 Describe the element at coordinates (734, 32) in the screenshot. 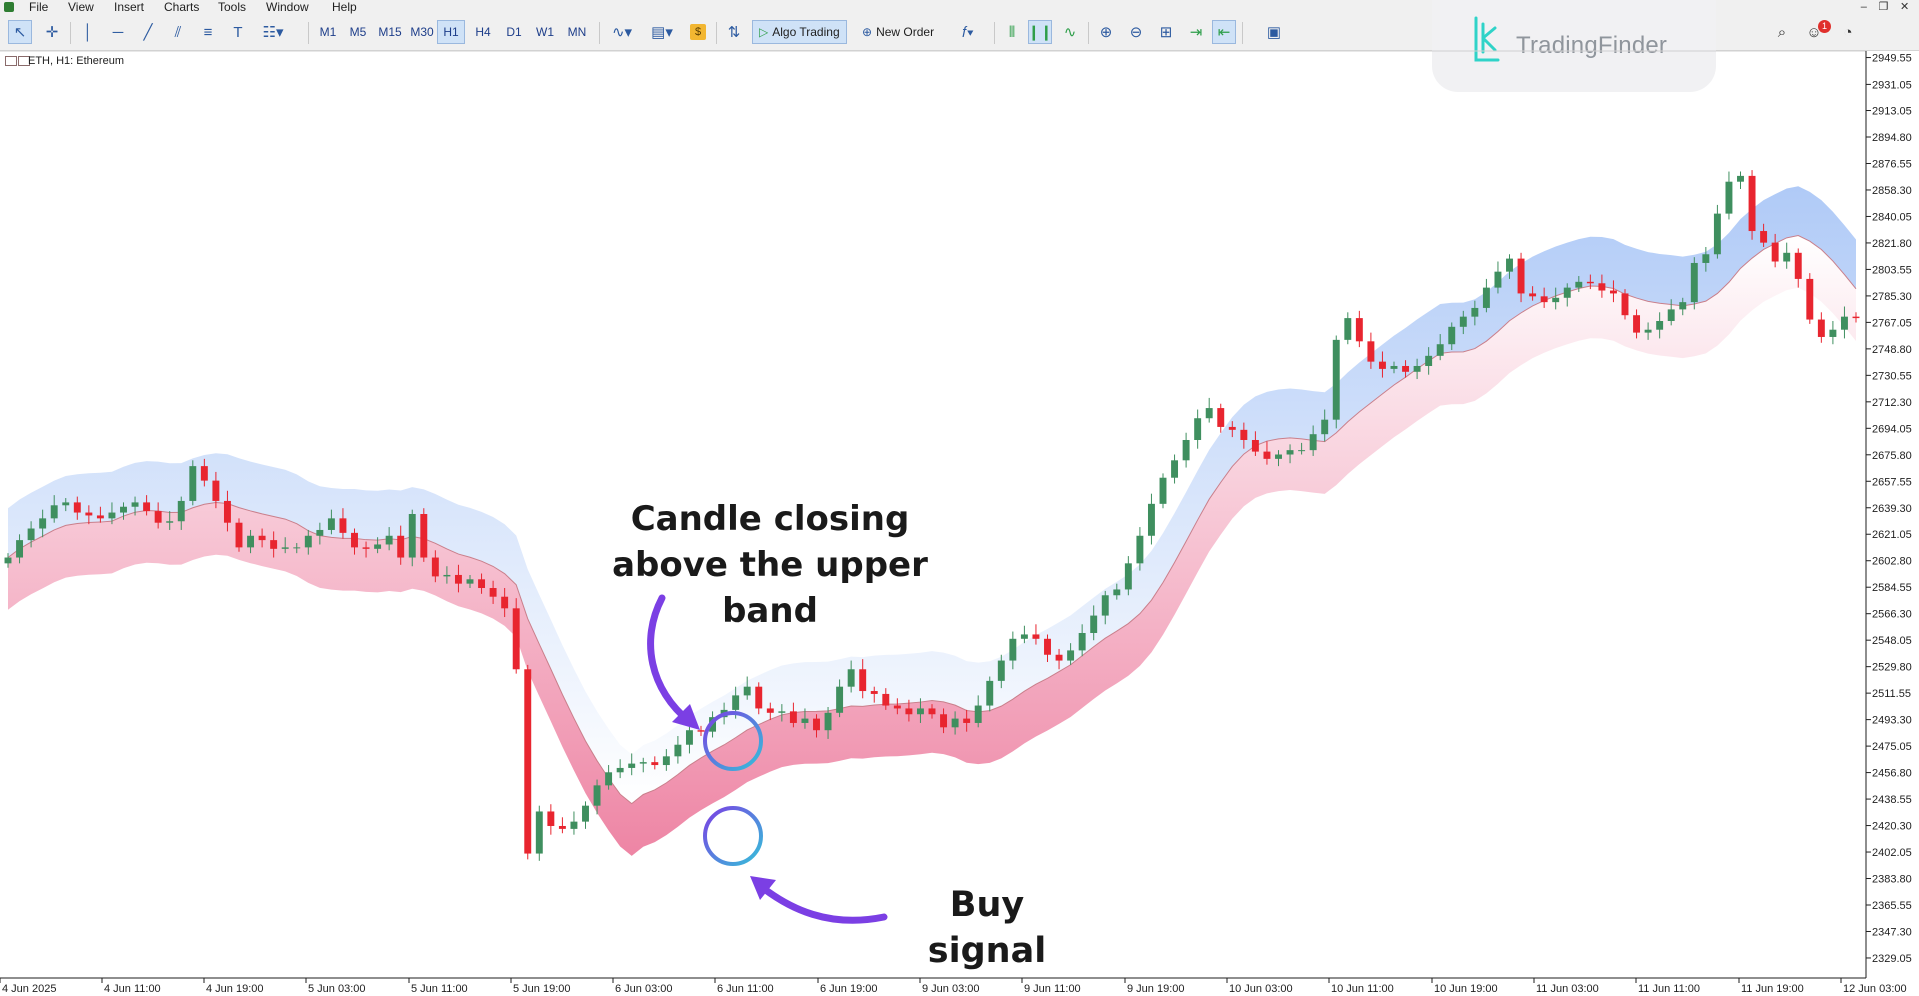

I see `signals-icon: ⇅` at that location.